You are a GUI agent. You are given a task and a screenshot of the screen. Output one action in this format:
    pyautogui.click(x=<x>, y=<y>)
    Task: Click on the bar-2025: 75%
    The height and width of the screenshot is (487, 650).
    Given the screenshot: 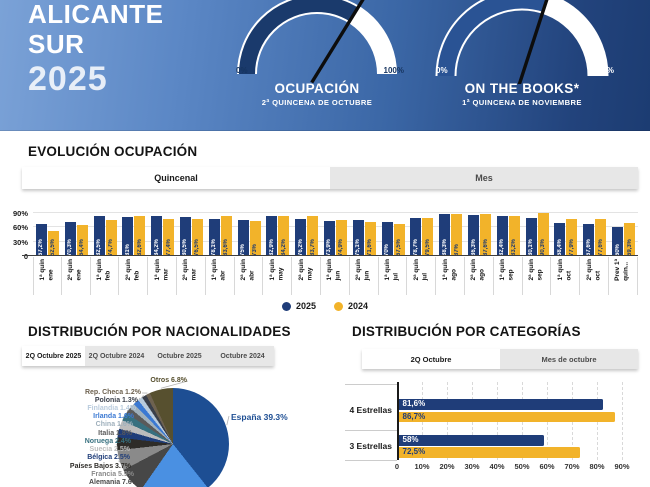 What is the action you would take?
    pyautogui.click(x=243, y=238)
    